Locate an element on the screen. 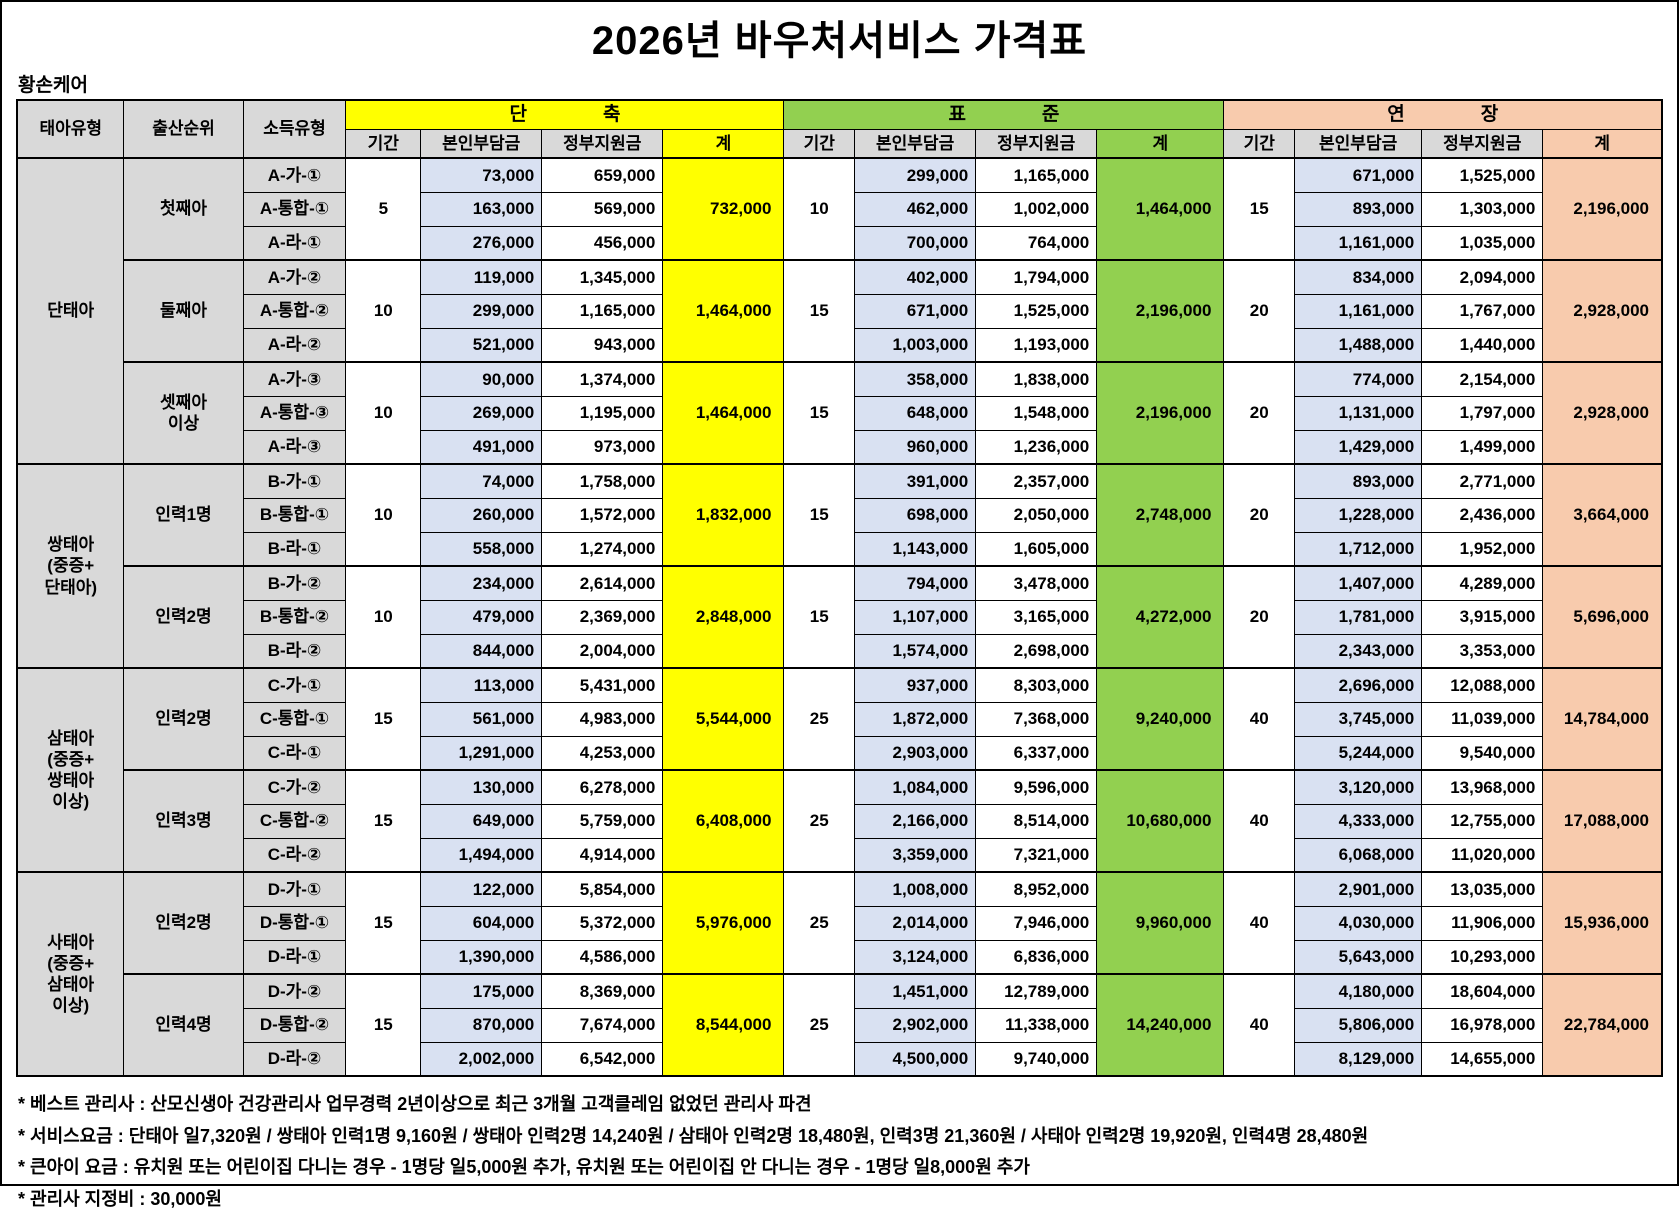 Image resolution: width=1679 pixels, height=1215 pixels. total-cell: 14,784,000 is located at coordinates (1602, 719).